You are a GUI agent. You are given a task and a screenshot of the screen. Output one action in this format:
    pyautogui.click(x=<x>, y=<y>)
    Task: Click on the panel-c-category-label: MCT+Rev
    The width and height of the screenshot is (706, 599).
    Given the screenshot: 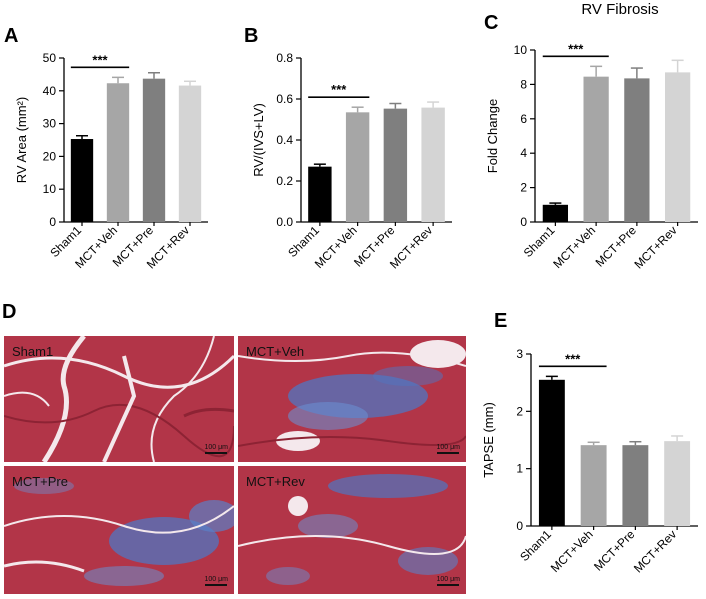 What is the action you would take?
    pyautogui.click(x=655, y=247)
    